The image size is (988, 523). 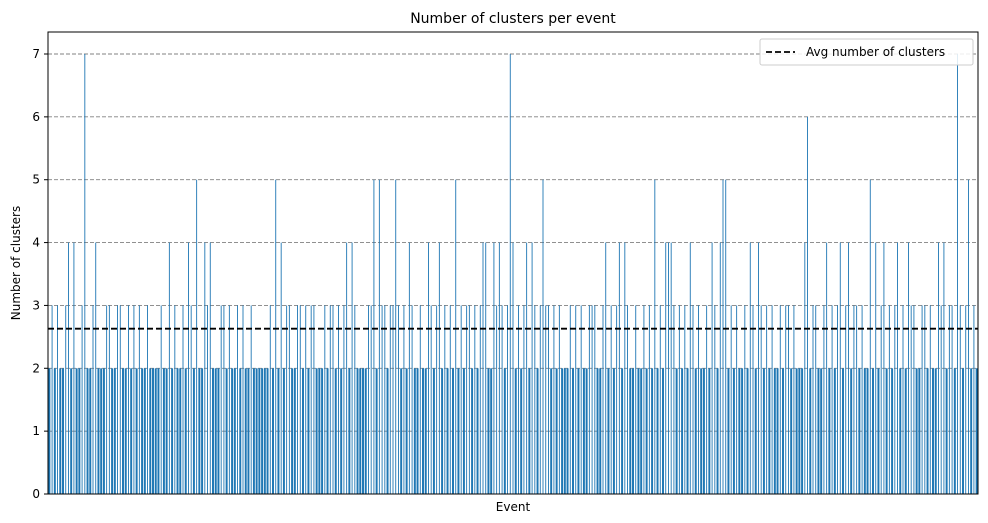 What do you see at coordinates (513, 19) in the screenshot?
I see `chart-title: Number of clusters per event` at bounding box center [513, 19].